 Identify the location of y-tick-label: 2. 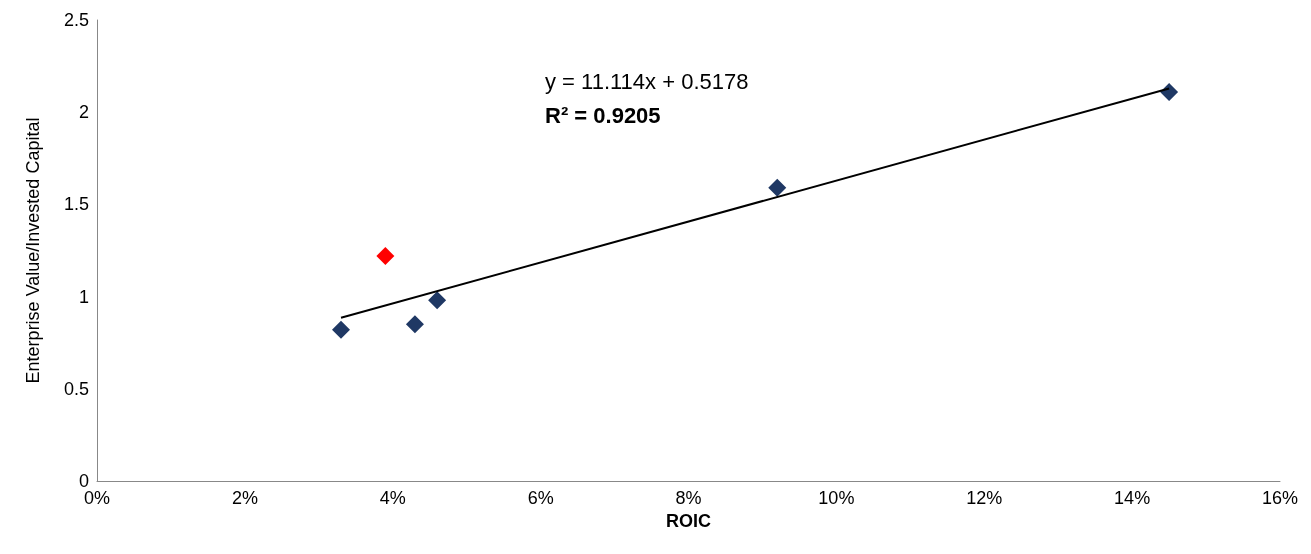
(83, 112).